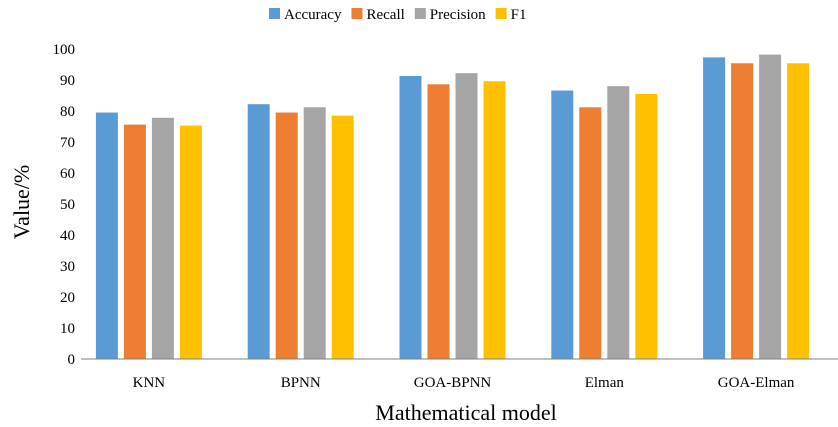 The image size is (838, 427). I want to click on y-tick-label: 80, so click(67, 112).